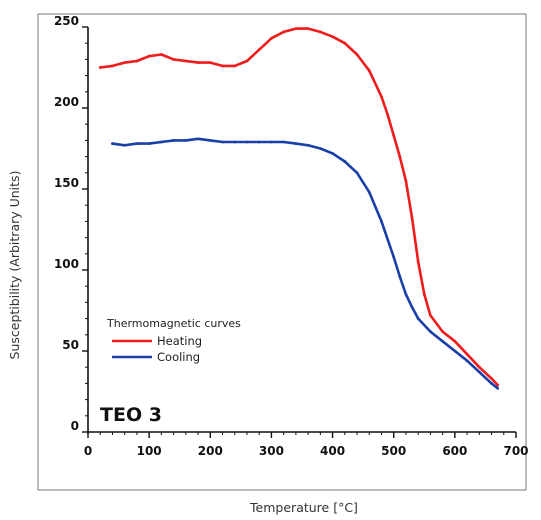 The width and height of the screenshot is (541, 520). Describe the element at coordinates (210, 451) in the screenshot. I see `x-tick-label: 200` at that location.